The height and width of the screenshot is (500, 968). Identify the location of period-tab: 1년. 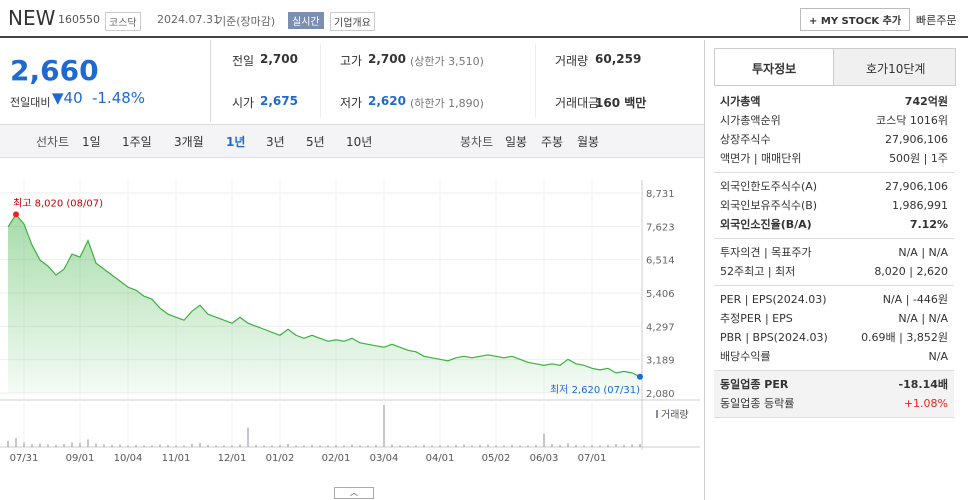
(236, 142).